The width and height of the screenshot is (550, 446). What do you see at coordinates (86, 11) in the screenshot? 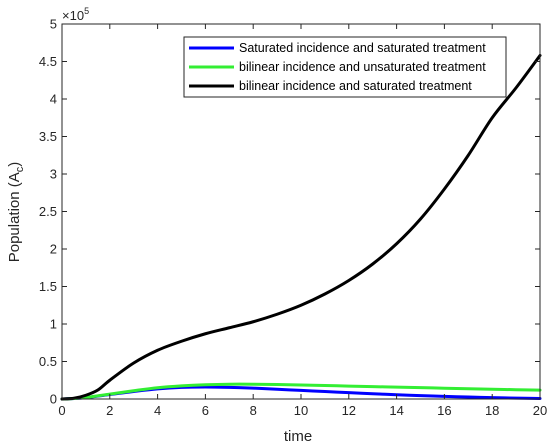
I see `y-axis-multiplier-exponent: 5` at bounding box center [86, 11].